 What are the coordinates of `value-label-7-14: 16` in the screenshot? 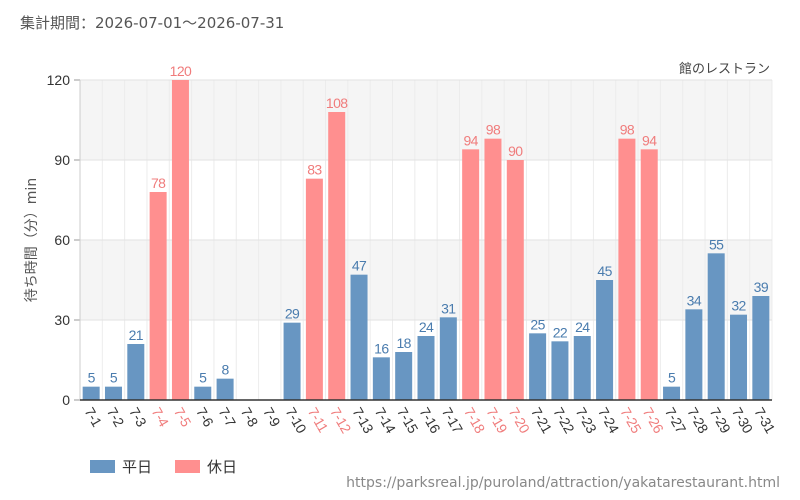 It's located at (381, 348).